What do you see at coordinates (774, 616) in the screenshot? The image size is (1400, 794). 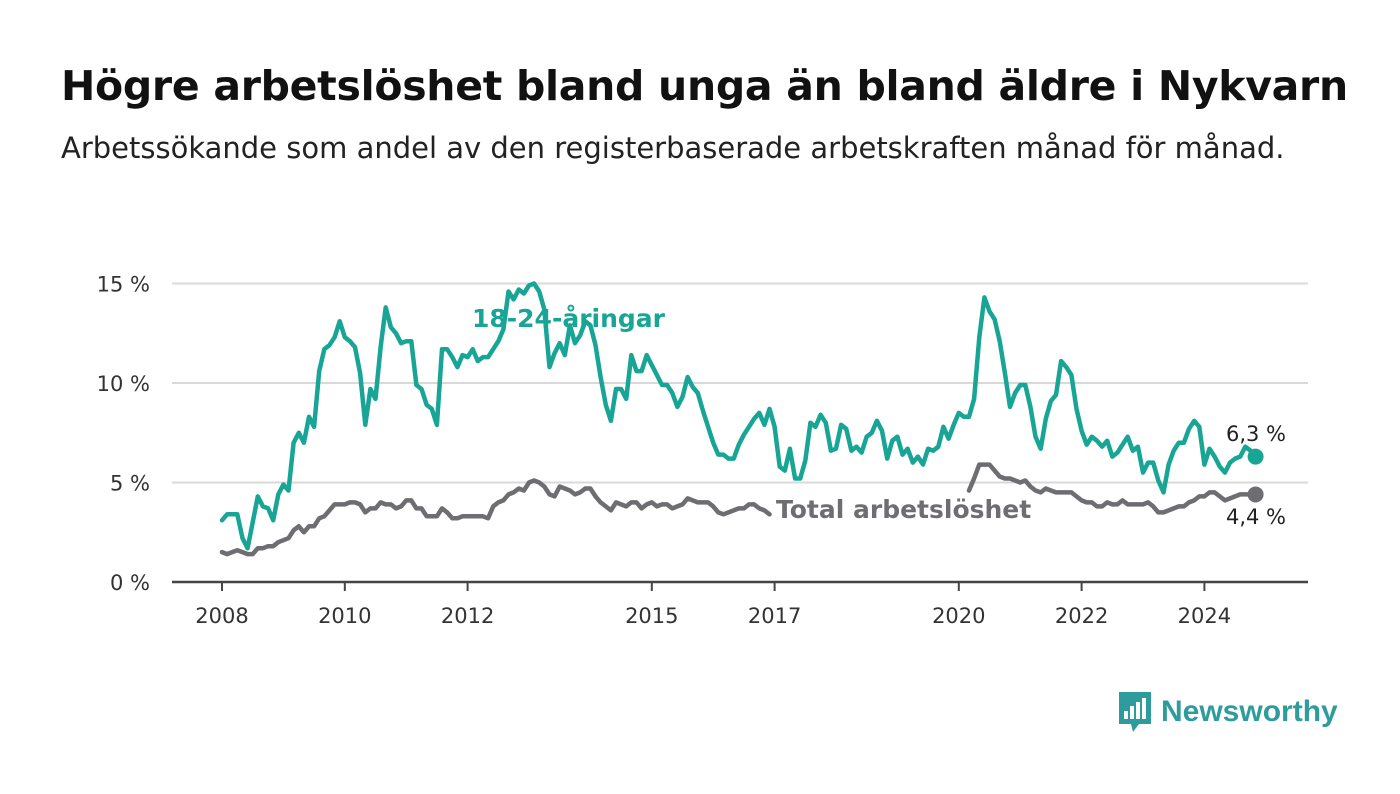 I see `x-tick-label: 2017` at bounding box center [774, 616].